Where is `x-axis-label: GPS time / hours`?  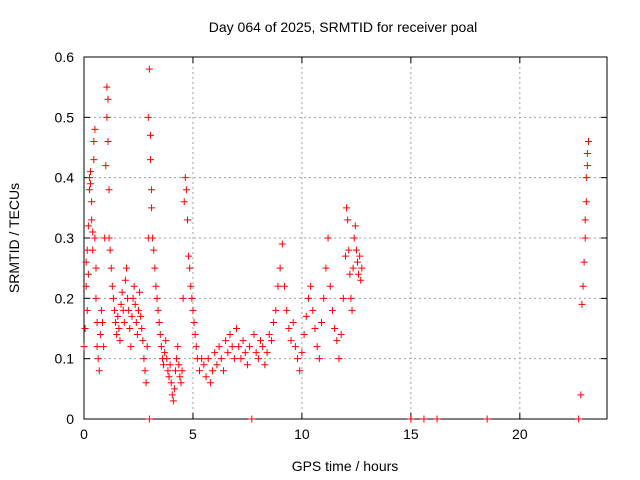 x-axis-label: GPS time / hours is located at coordinates (345, 466).